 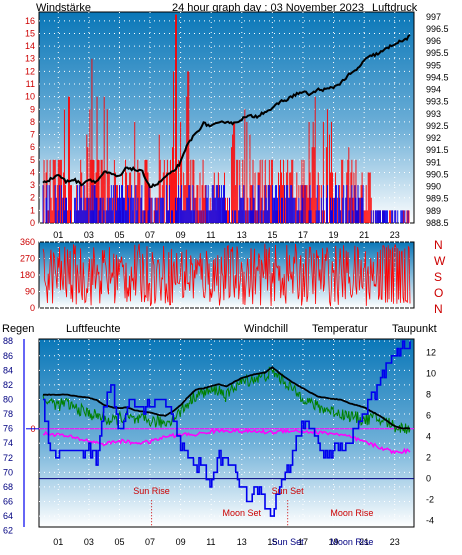 I want to click on pressure-tick-label: 988.5, so click(x=437, y=223).